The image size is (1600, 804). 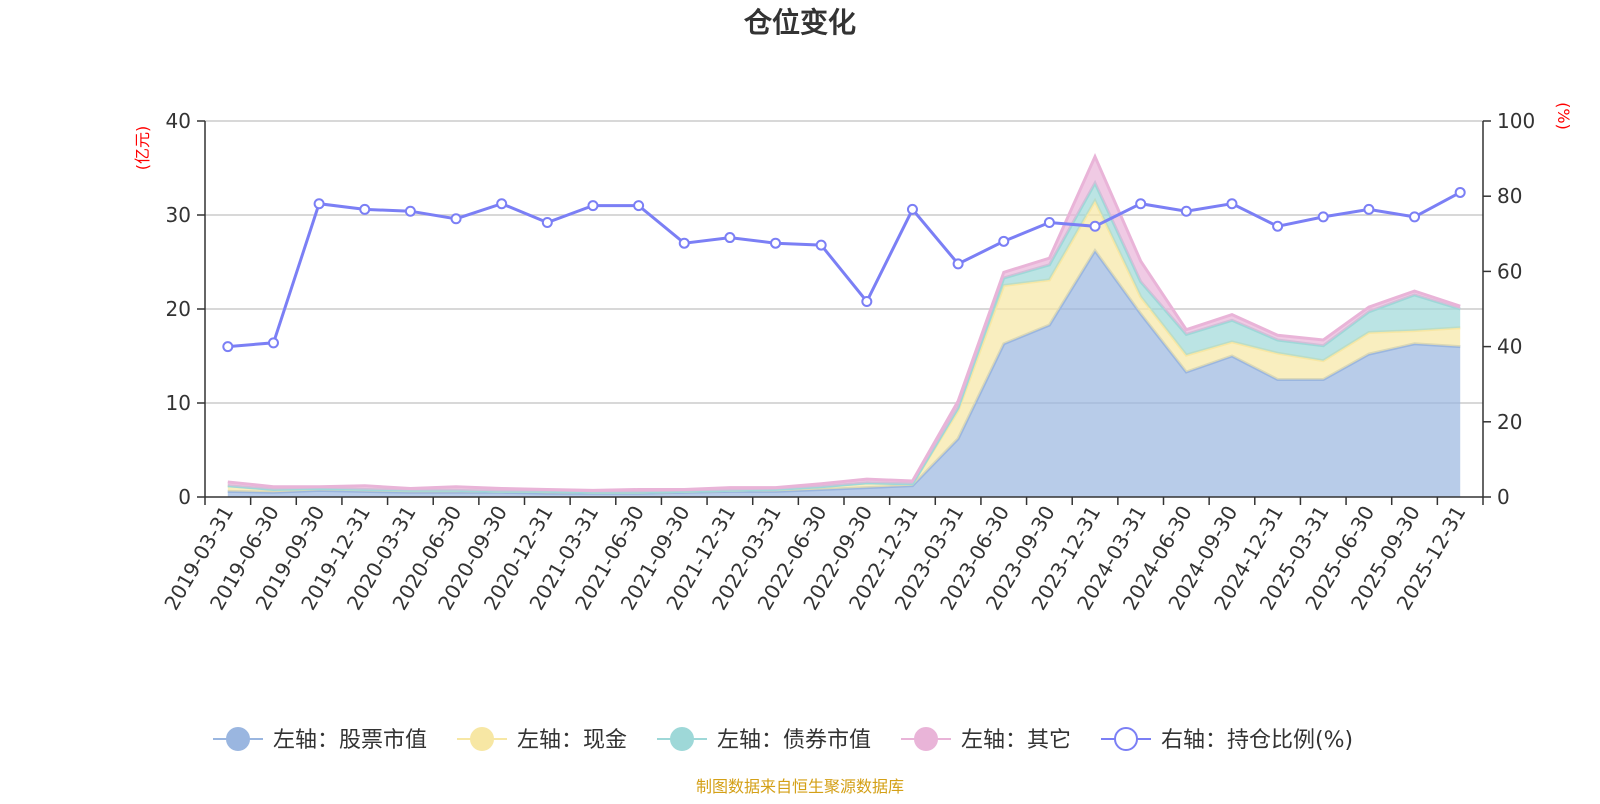 I want to click on legend-label: 左轴：债券市值, so click(x=794, y=740).